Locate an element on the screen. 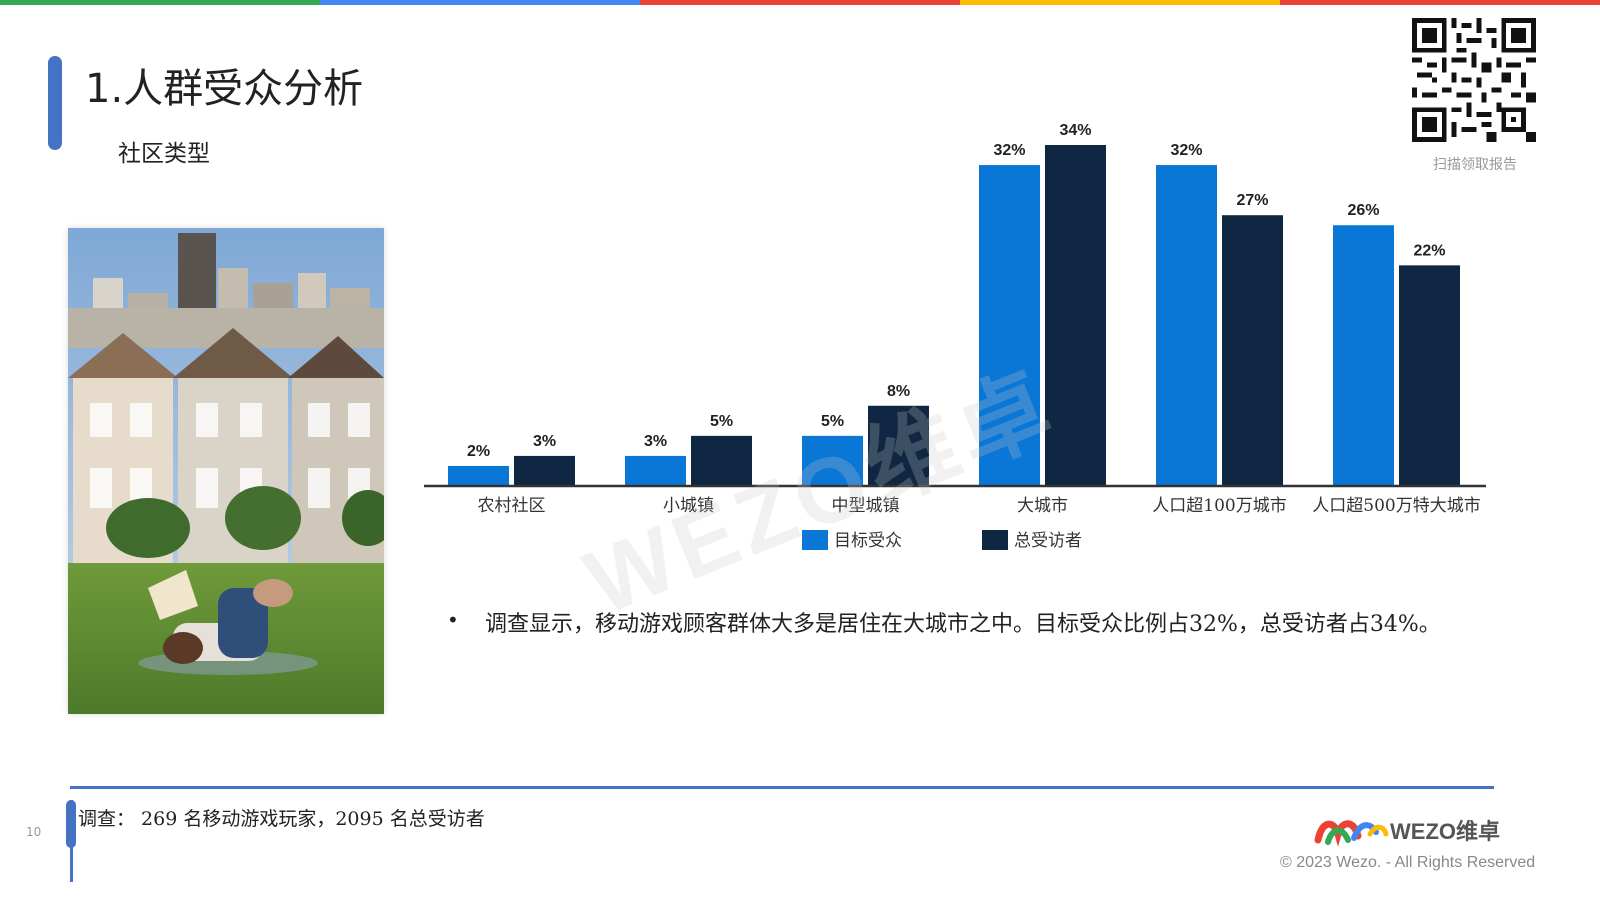  bar-value-label: 26% is located at coordinates (1363, 210).